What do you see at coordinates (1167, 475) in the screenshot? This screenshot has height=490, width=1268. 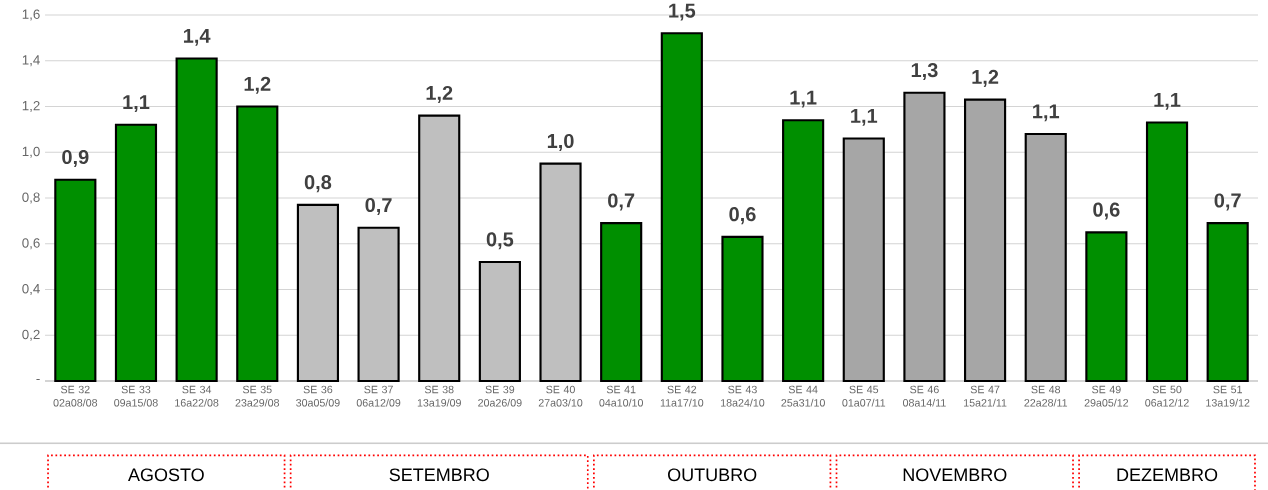 I see `text: DEZEMBRO` at bounding box center [1167, 475].